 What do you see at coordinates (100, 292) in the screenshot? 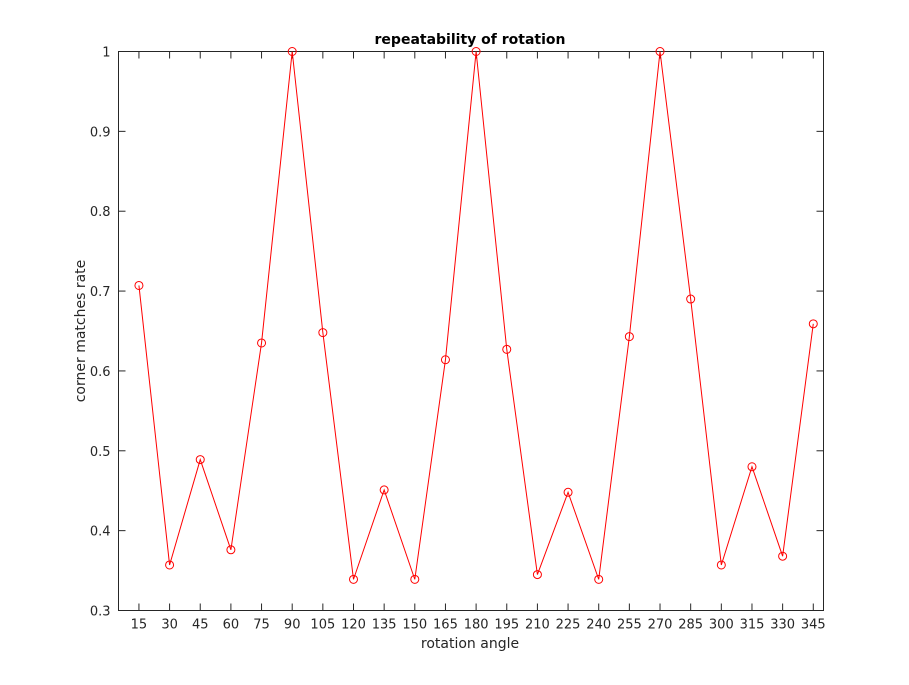
I see `y-tick-label: 0.7` at bounding box center [100, 292].